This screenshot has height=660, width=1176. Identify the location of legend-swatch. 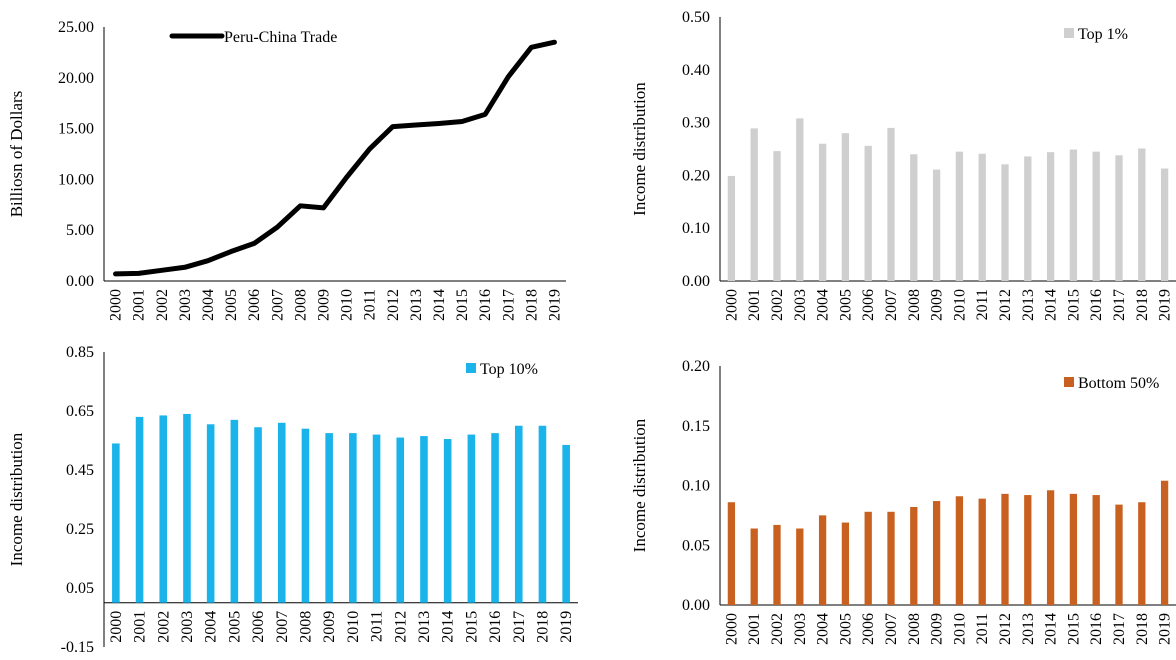
(1069, 33).